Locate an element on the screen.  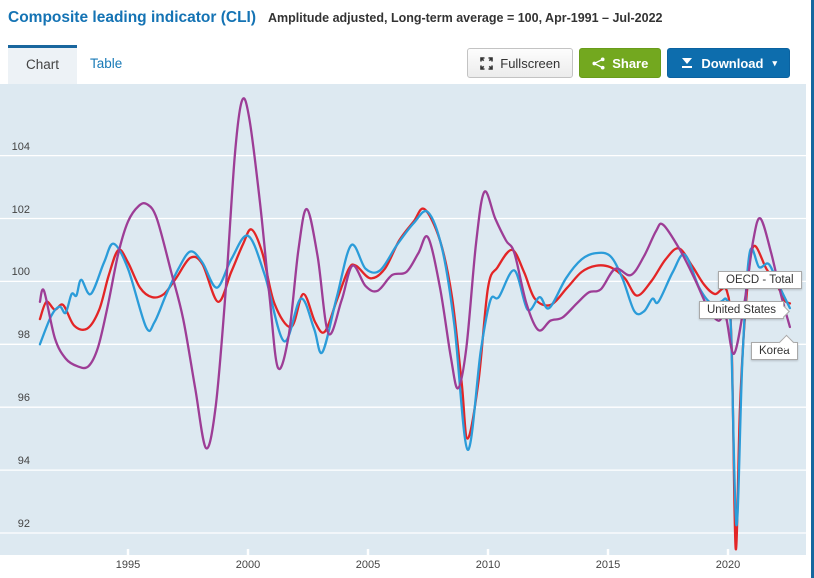
x-tick-label-2005: 2005 is located at coordinates (368, 565).